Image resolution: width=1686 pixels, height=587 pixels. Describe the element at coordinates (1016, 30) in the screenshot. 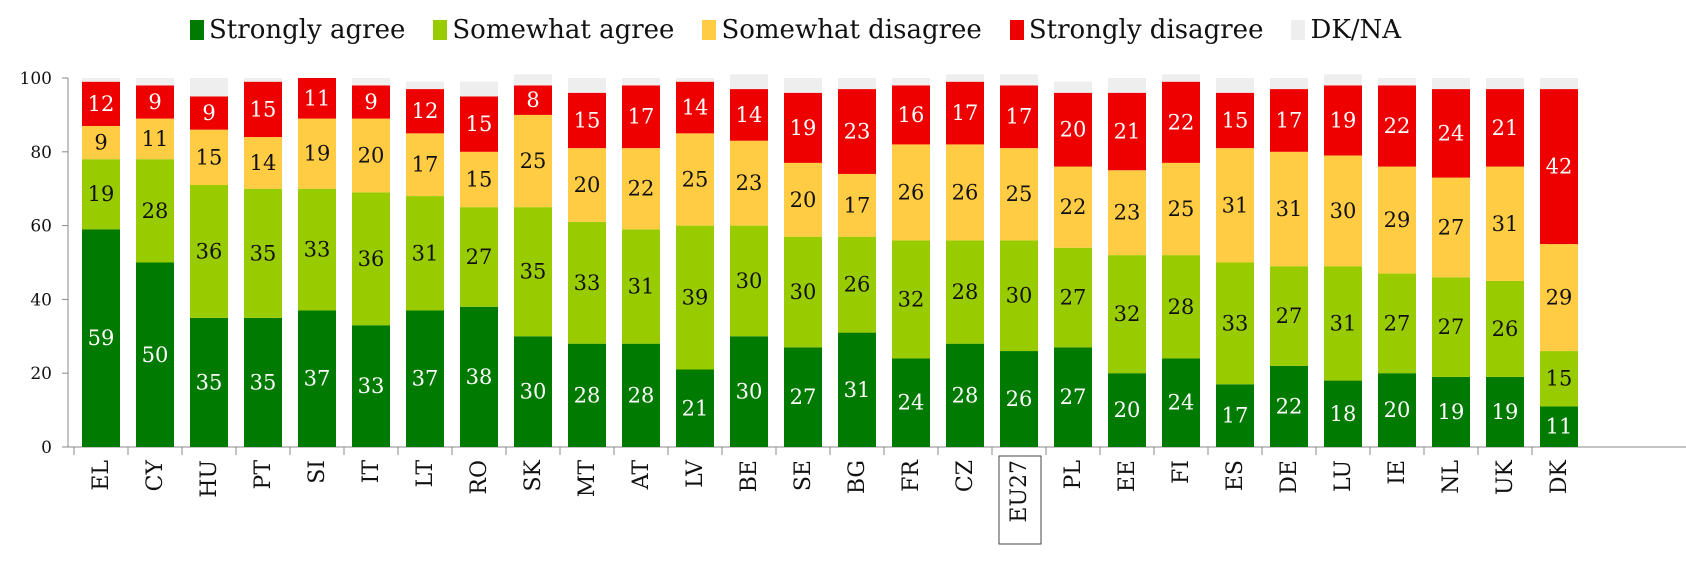

I see `legend-swatch` at that location.